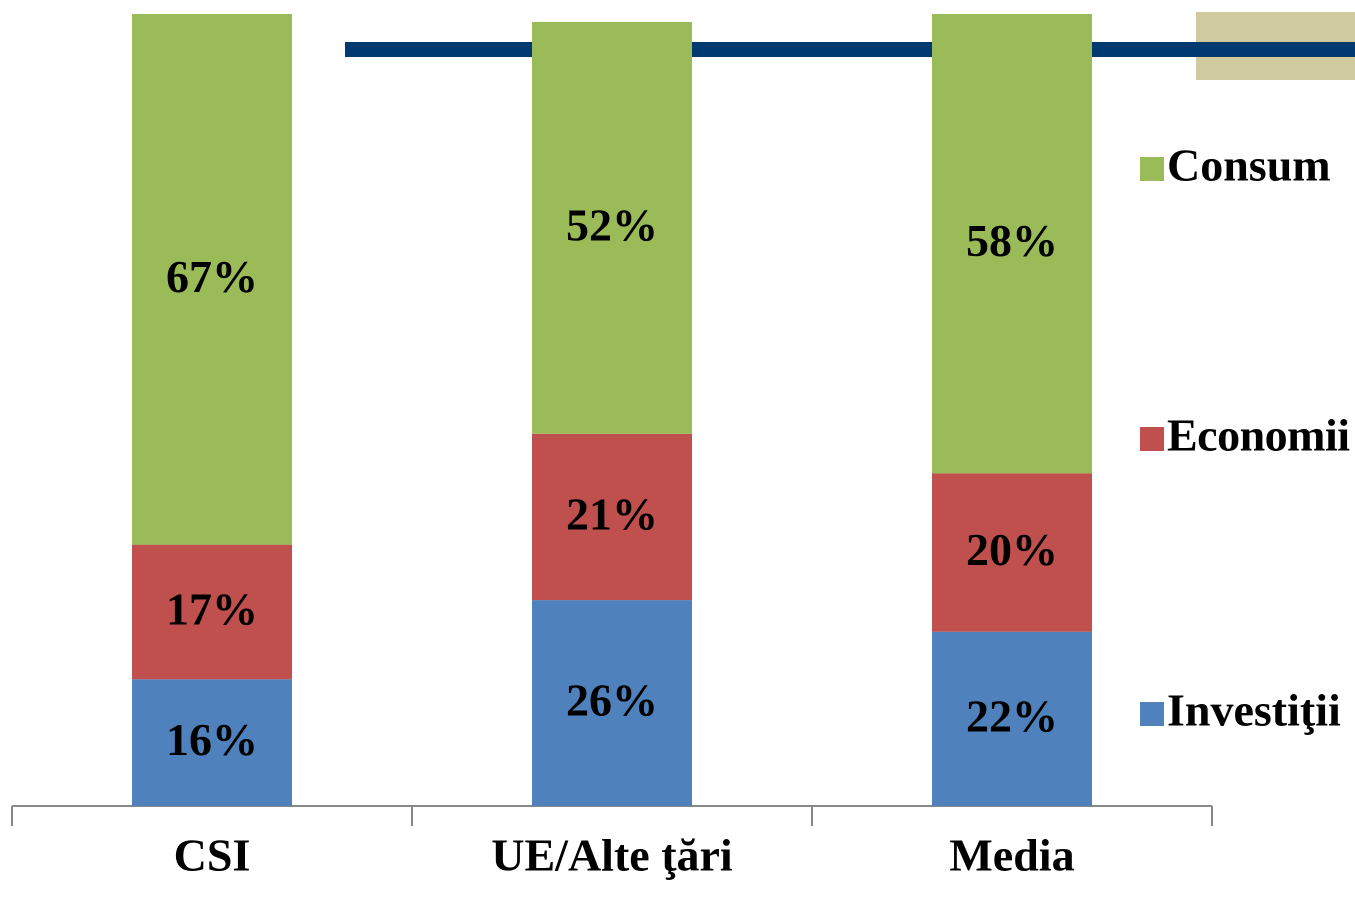 Image resolution: width=1355 pixels, height=909 pixels. I want to click on data-label: 22%, so click(1012, 715).